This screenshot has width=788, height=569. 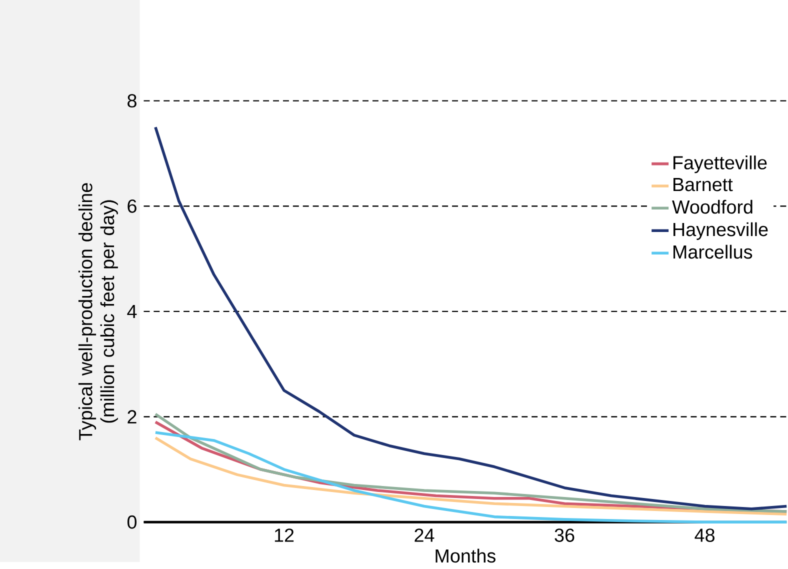 I want to click on legend-label: Haynesville, so click(x=721, y=231).